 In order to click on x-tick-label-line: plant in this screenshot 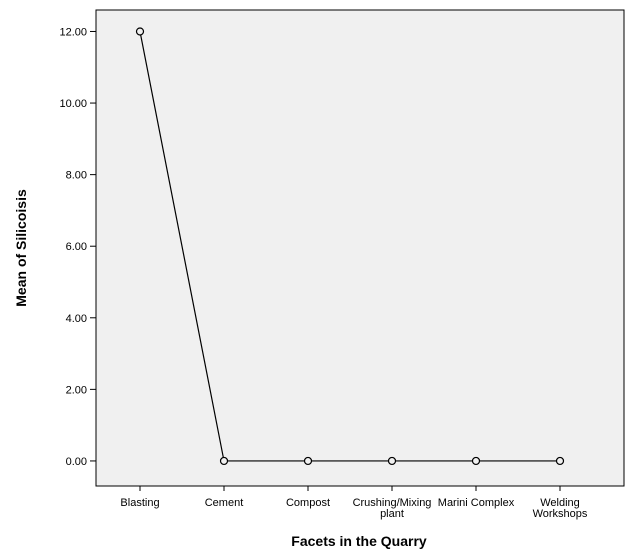, I will do `click(392, 514)`.